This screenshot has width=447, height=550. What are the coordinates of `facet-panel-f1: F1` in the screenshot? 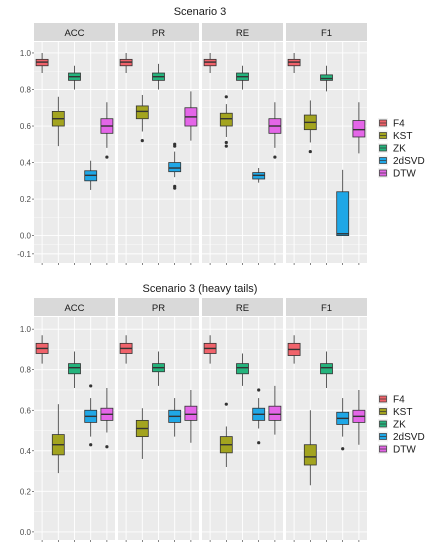 It's located at (326, 144).